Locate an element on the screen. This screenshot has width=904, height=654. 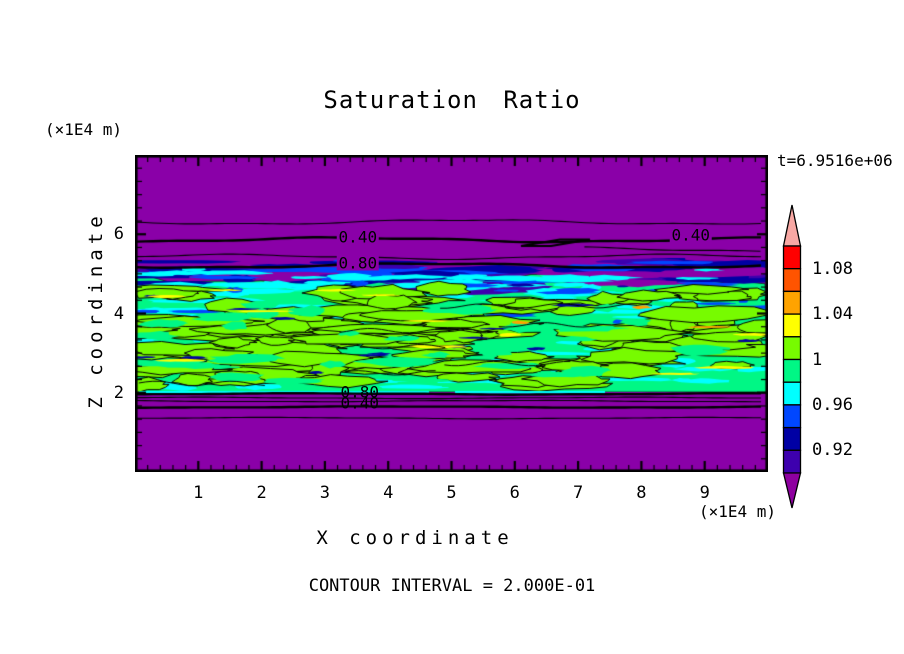
x-tick-label: 3 is located at coordinates (325, 493).